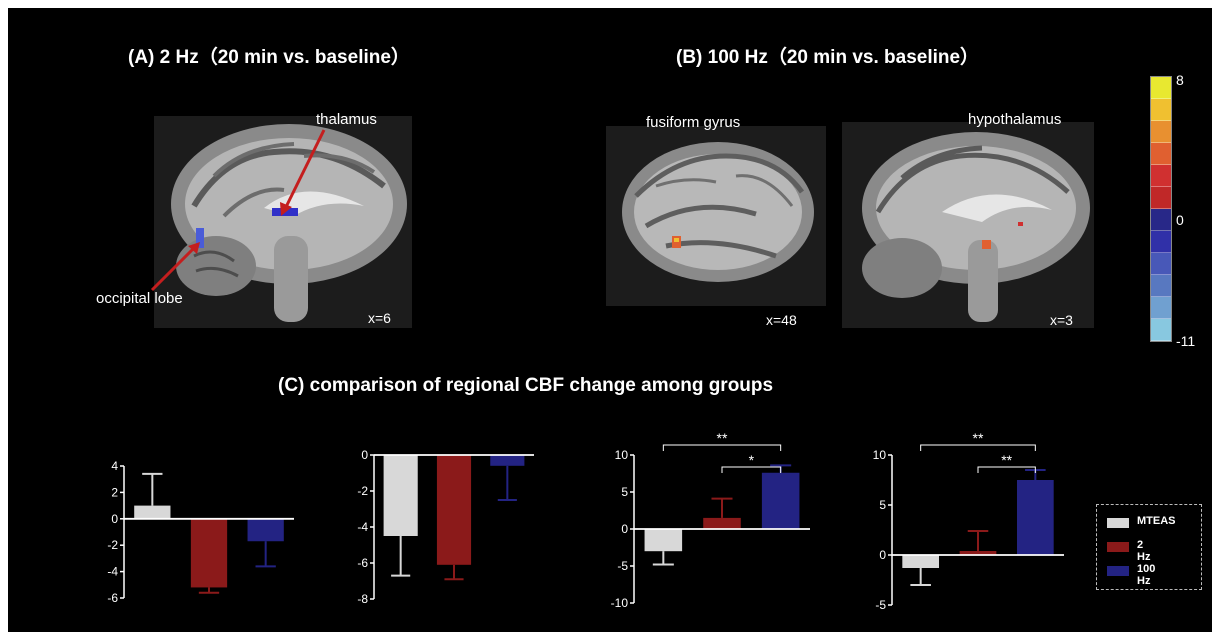  I want to click on chart-title: hypothalamus, so click(975, 433).